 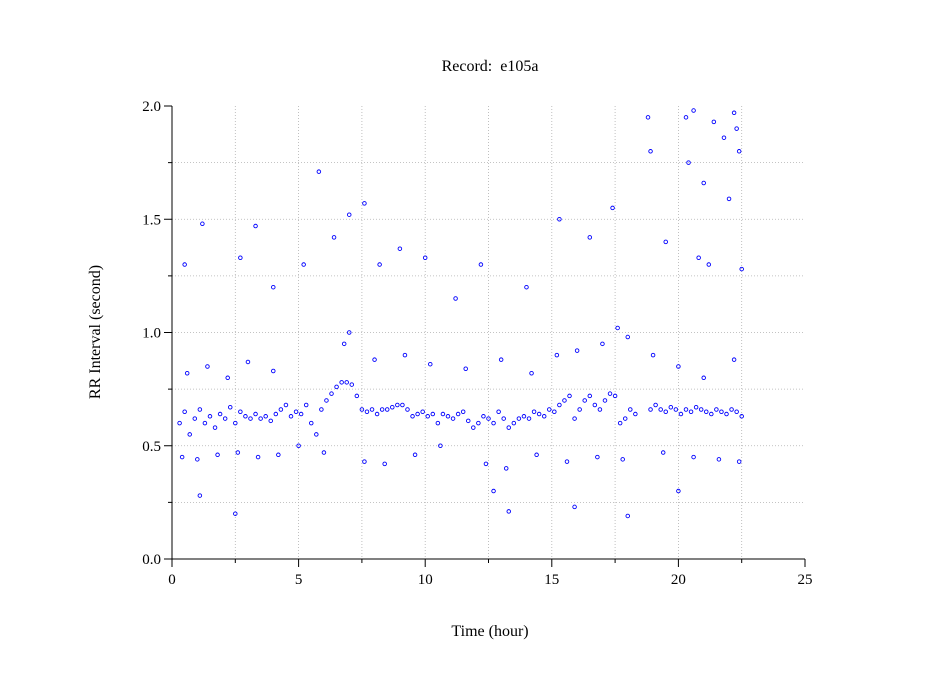 I want to click on y-tick-label: 1.5, so click(x=151, y=220).